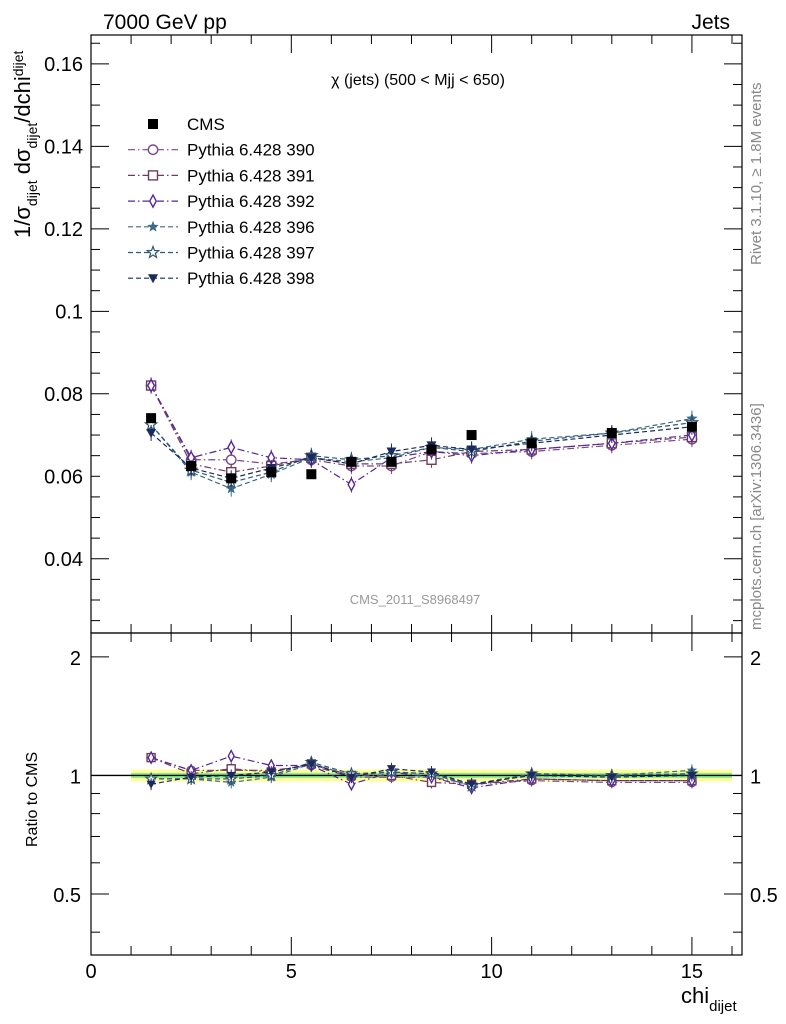 This screenshot has height=1024, width=786. Describe the element at coordinates (67, 896) in the screenshot. I see `ratio-y-tick-label: 0.5` at that location.